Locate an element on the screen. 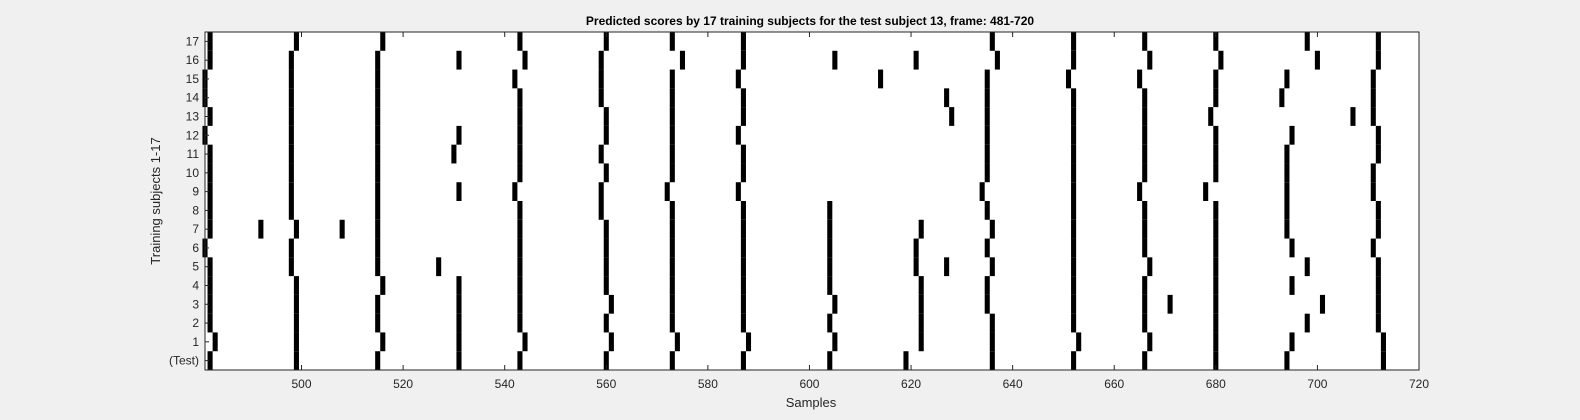 The height and width of the screenshot is (420, 1580). x-tick-label-5: 600 is located at coordinates (809, 384).